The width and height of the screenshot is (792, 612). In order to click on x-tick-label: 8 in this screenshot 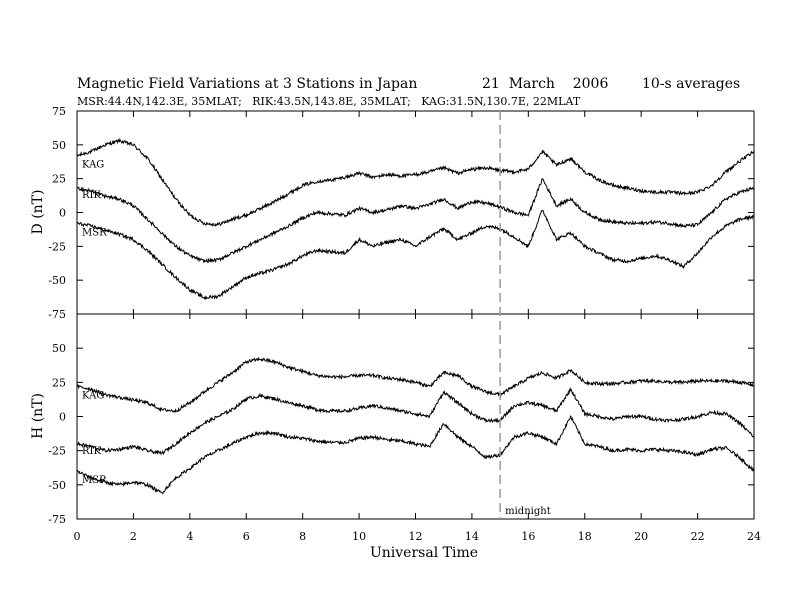, I will do `click(302, 536)`.